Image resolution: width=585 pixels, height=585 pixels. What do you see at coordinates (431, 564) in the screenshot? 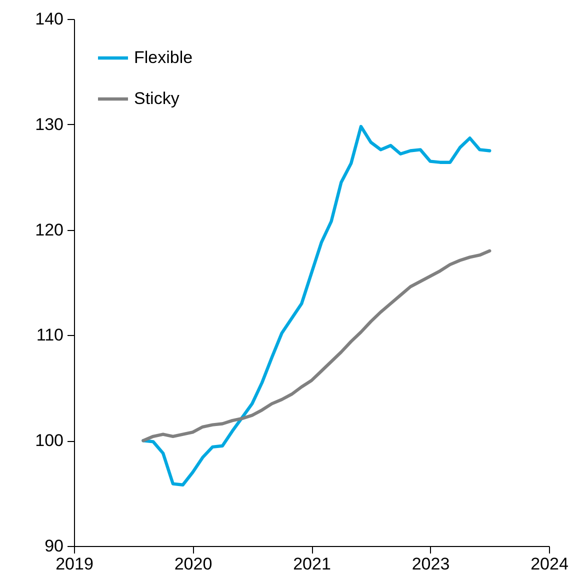
I see `x-tick-label: 2023` at bounding box center [431, 564].